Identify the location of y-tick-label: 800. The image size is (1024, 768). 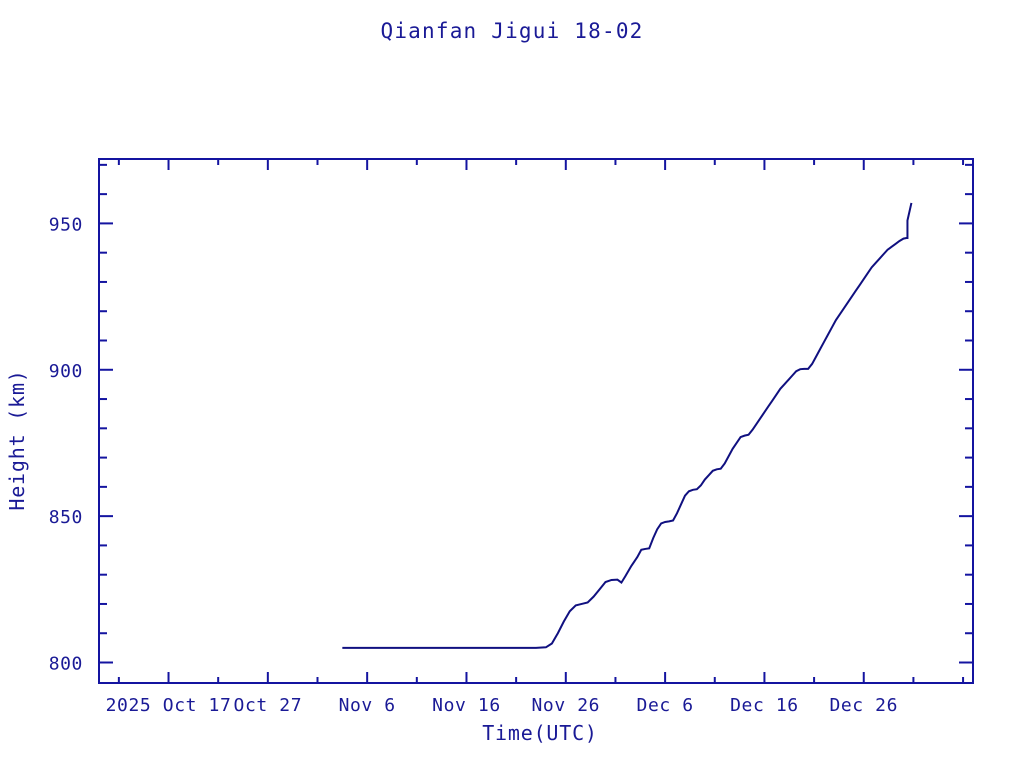
(66, 664).